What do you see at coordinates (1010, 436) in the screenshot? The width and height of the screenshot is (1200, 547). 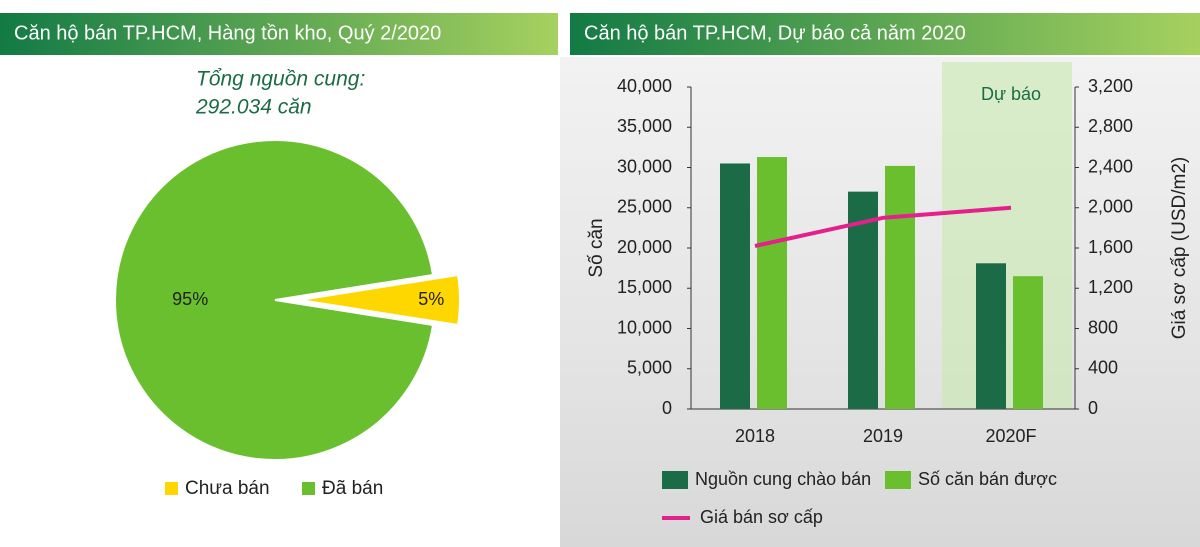 I see `x-tick-label: 2020F` at bounding box center [1010, 436].